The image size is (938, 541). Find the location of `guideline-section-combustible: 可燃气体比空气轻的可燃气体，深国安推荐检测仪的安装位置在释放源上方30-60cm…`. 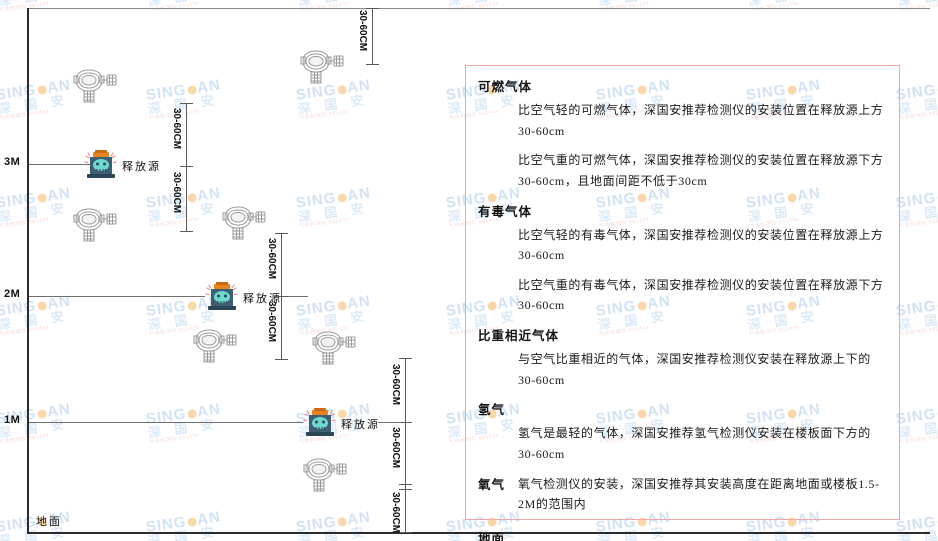

guideline-section-combustible: 可燃气体比空气轻的可燃气体，深国安推荐检测仪的安装位置在释放源上方30-60cm… is located at coordinates (682, 134).